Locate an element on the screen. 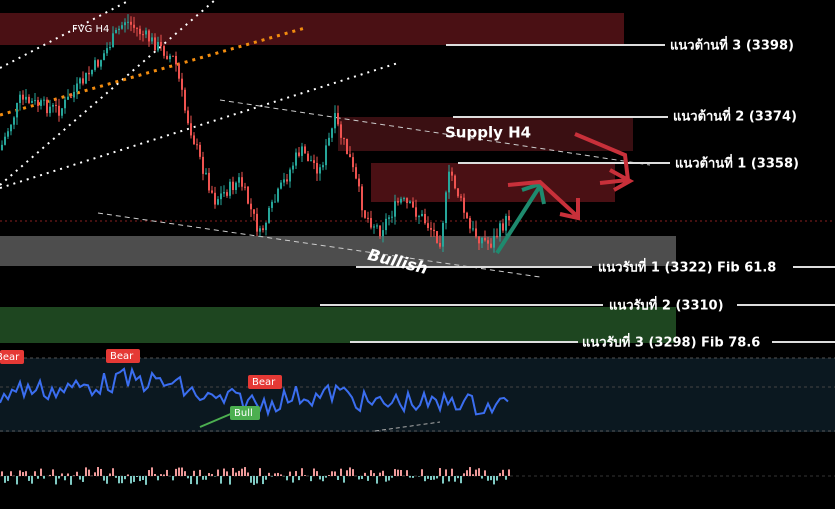  demand-zone is located at coordinates (338, 325).